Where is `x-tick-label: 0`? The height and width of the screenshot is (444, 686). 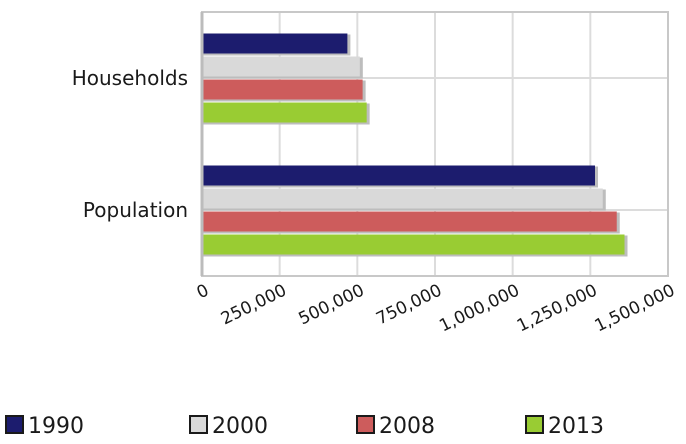
x-tick-label: 0 is located at coordinates (203, 292).